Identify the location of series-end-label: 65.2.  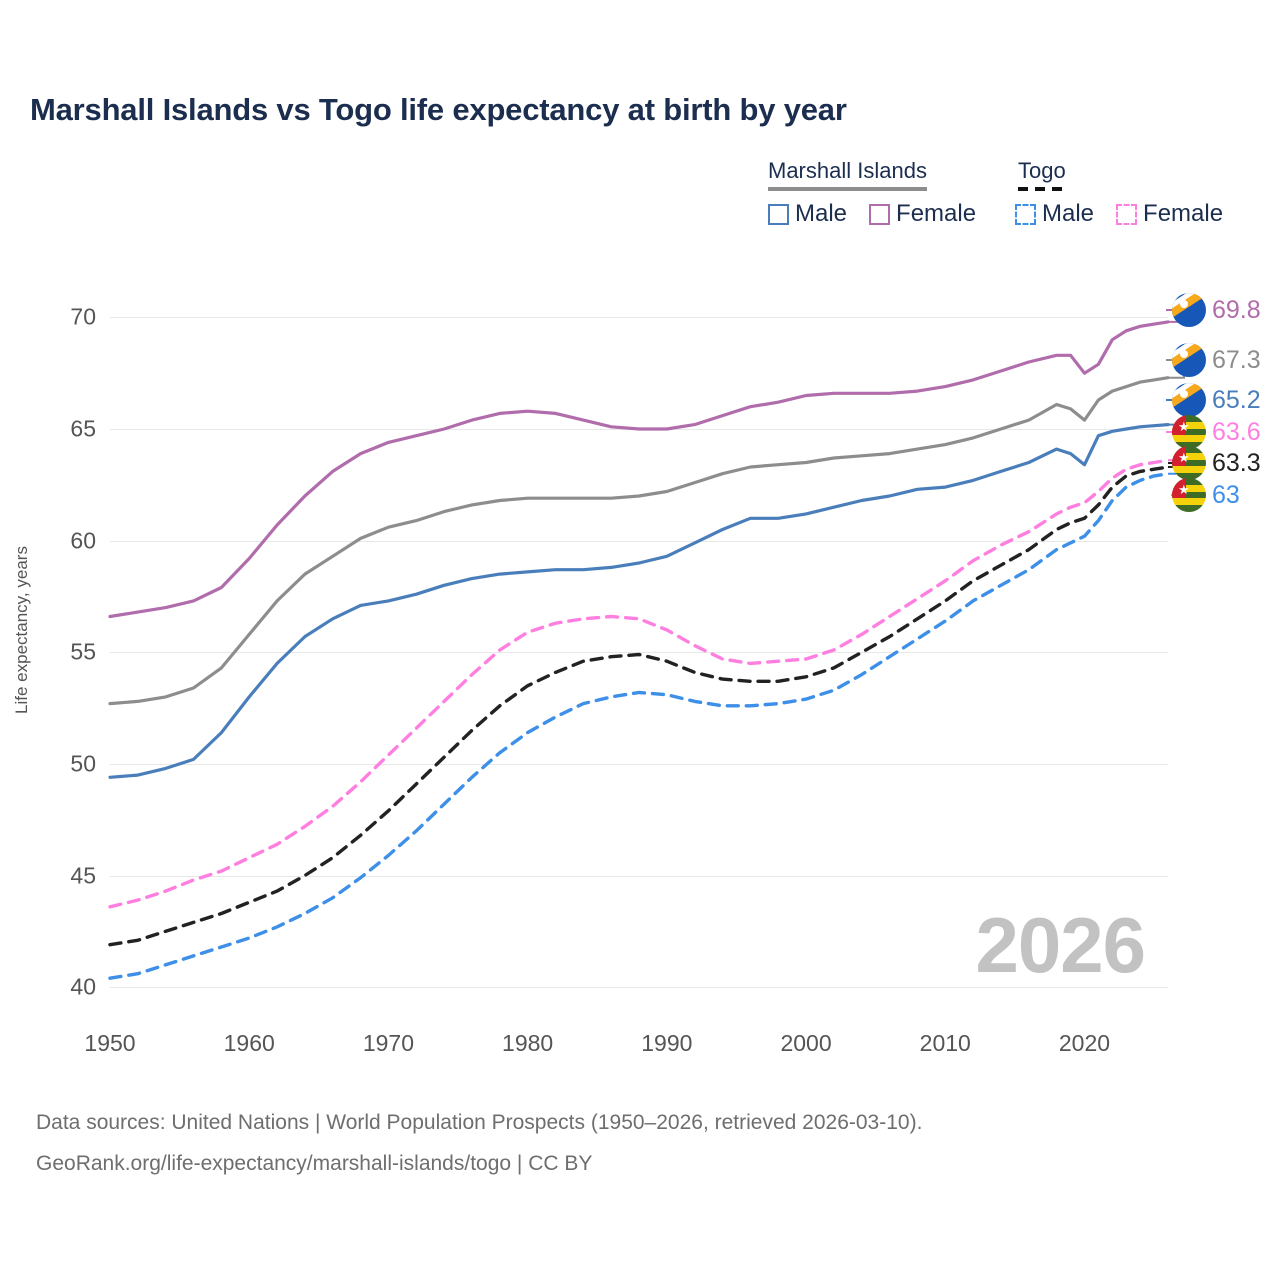
(1216, 400).